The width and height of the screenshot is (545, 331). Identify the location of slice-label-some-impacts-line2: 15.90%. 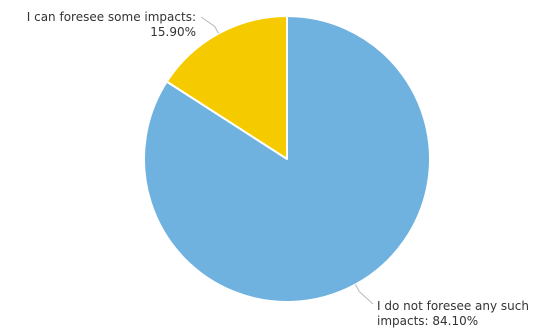
(173, 32).